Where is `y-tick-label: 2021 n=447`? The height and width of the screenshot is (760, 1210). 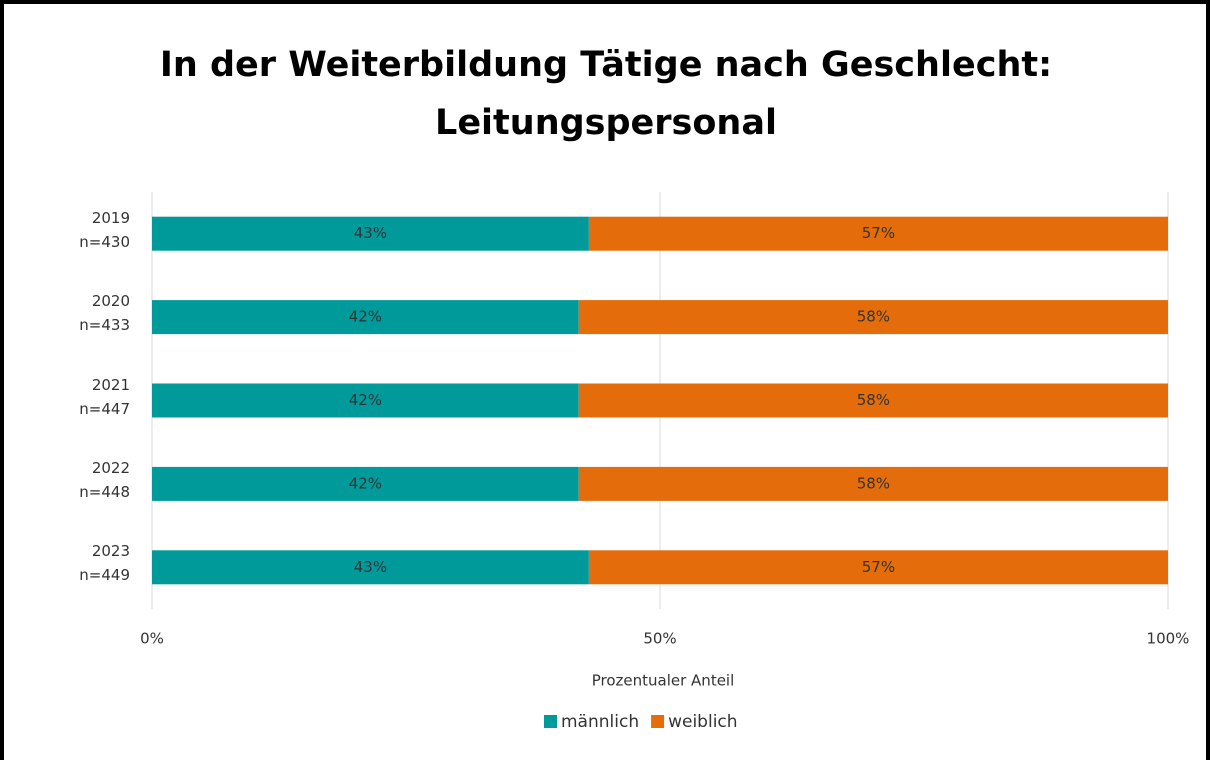
y-tick-label: 2021 n=447 is located at coordinates (104, 396).